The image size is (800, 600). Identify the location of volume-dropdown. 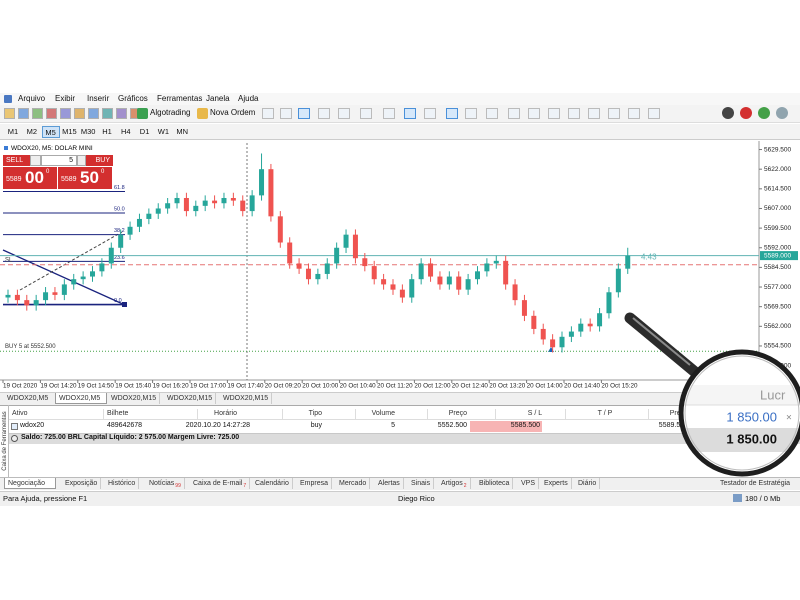
(35, 160).